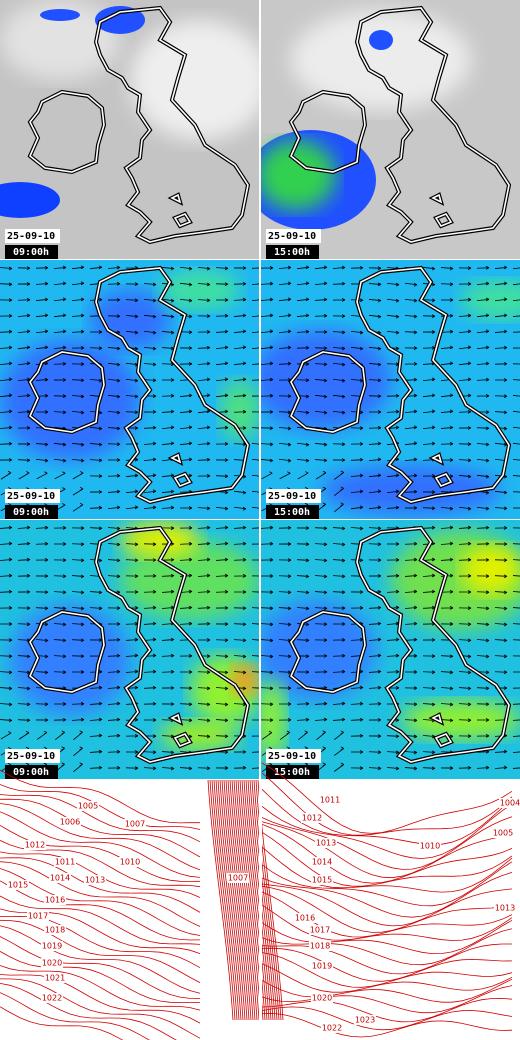 The image size is (520, 1040). I want to click on isobar-label: 1007, so click(238, 878).